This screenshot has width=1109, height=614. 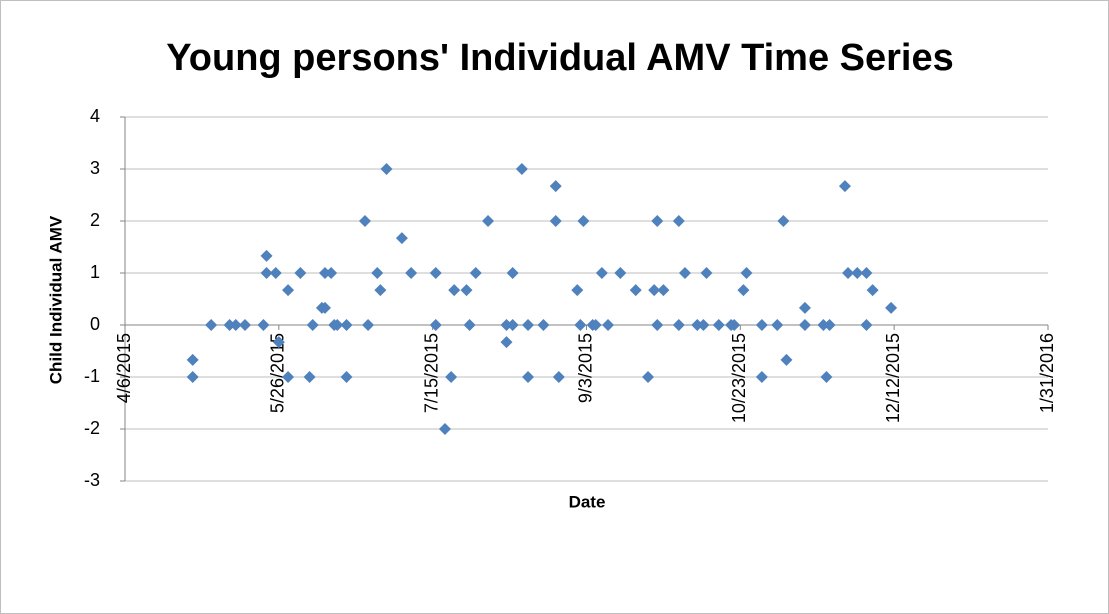 I want to click on y-tick-label: 1, so click(x=95, y=272).